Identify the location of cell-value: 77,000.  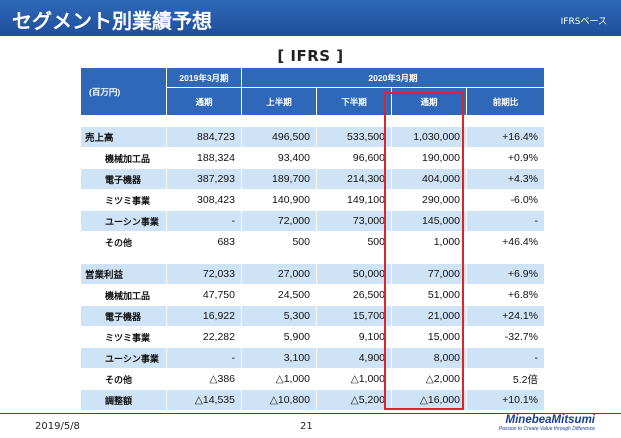
(429, 274).